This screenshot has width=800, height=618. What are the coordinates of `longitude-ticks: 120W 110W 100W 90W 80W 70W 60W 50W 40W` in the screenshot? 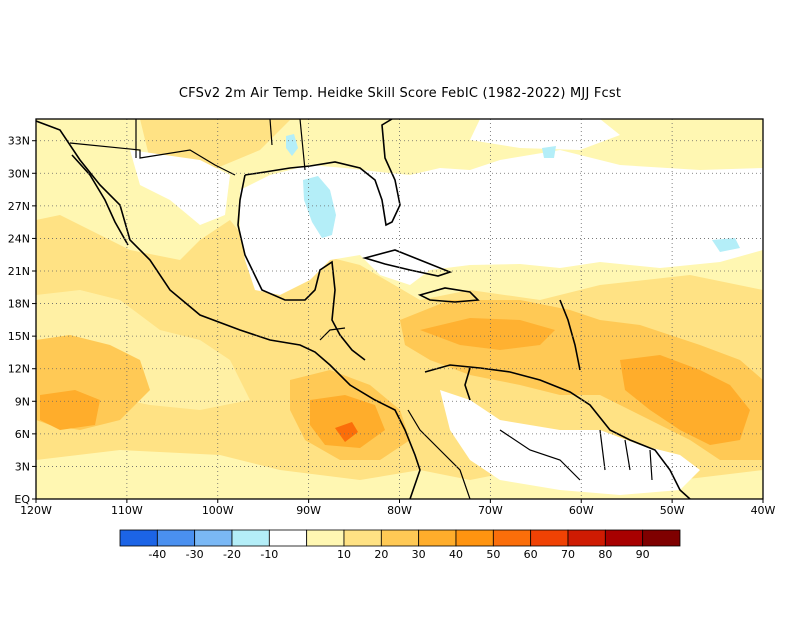 It's located at (398, 508).